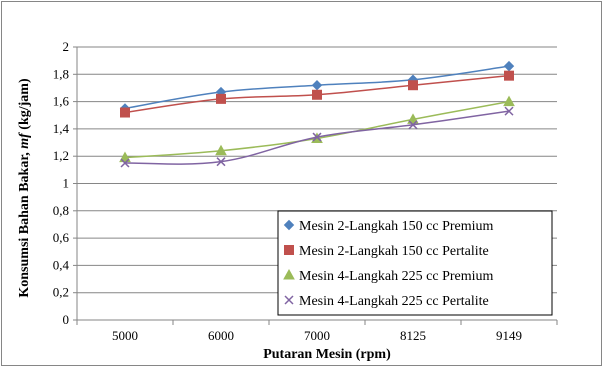  Describe the element at coordinates (61, 210) in the screenshot. I see `y-tick-label: 0,8` at that location.